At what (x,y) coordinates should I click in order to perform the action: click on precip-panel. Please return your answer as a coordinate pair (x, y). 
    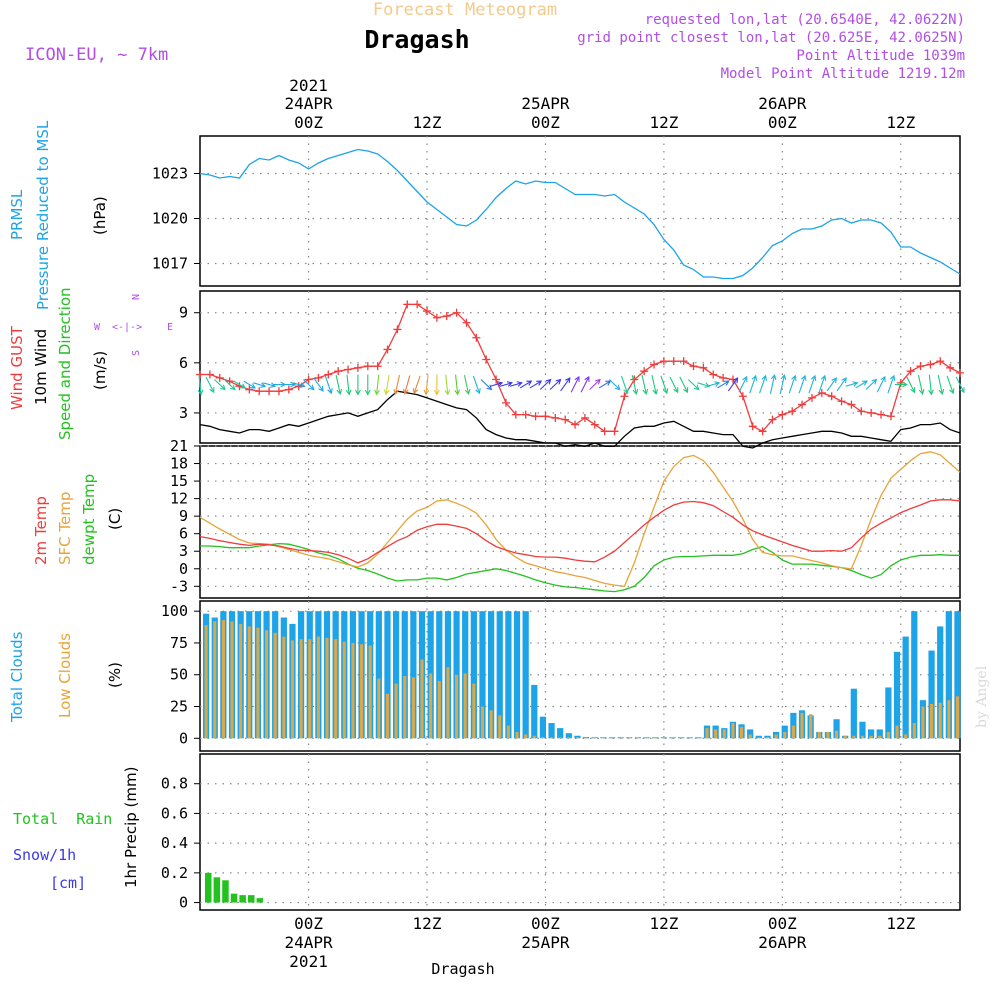
    Looking at the image, I should click on (580, 832).